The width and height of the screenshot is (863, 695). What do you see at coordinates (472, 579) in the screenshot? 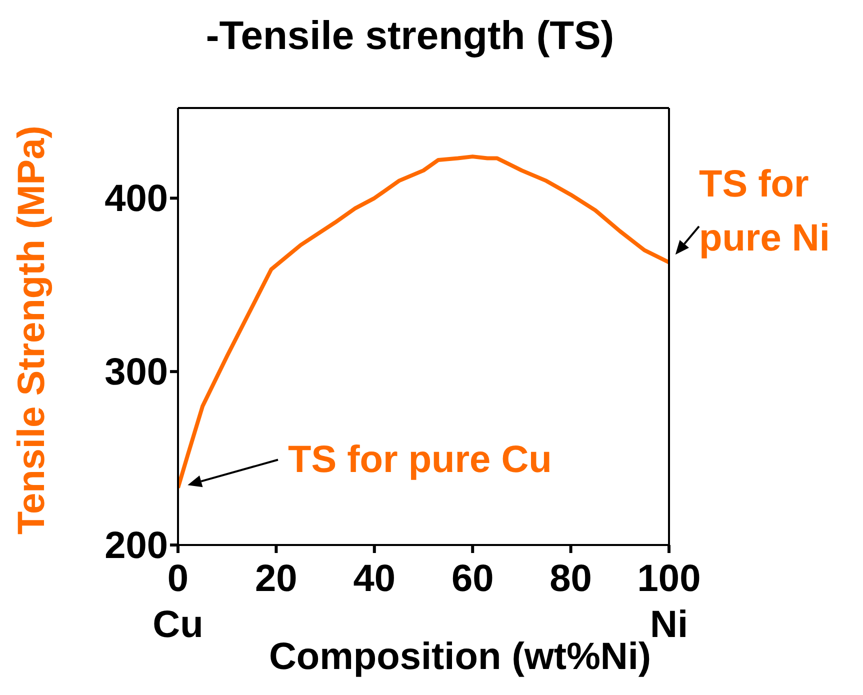
I see `x-tick-label: 60` at bounding box center [472, 579].